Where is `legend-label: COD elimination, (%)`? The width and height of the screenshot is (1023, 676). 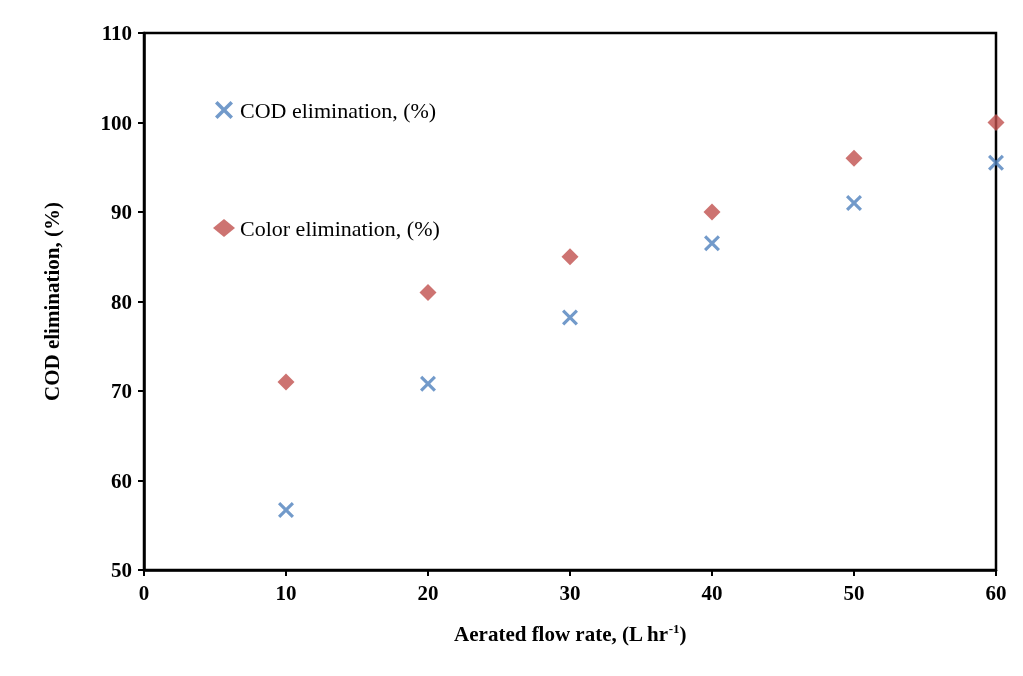 legend-label: COD elimination, (%) is located at coordinates (338, 110).